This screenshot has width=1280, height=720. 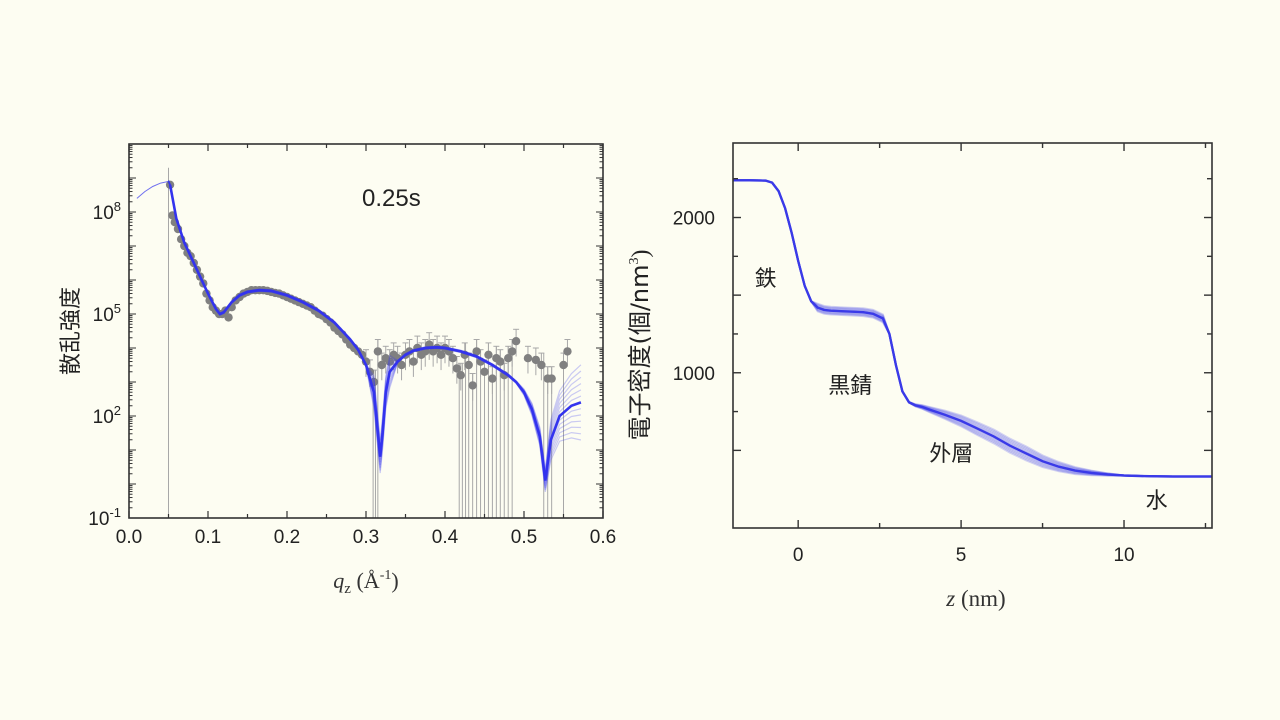 What do you see at coordinates (641, 253) in the screenshot?
I see `density-label-close: )` at bounding box center [641, 253].